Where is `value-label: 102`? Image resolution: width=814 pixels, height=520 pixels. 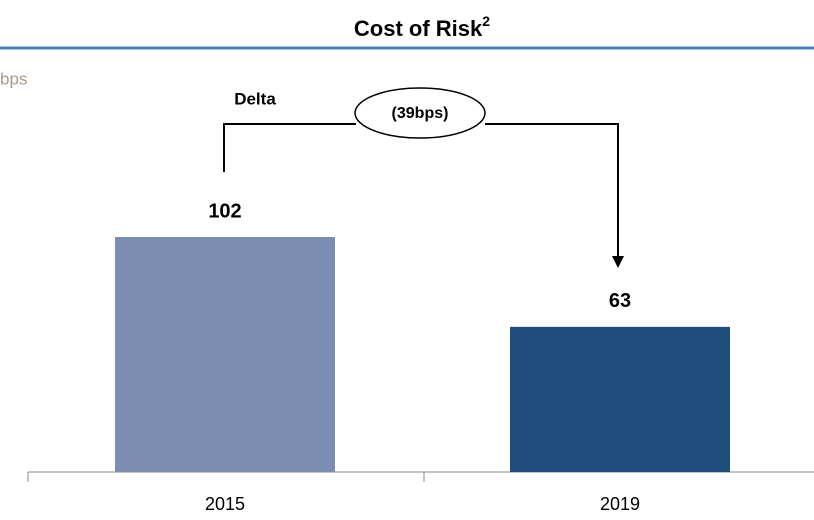
value-label: 102 is located at coordinates (224, 211).